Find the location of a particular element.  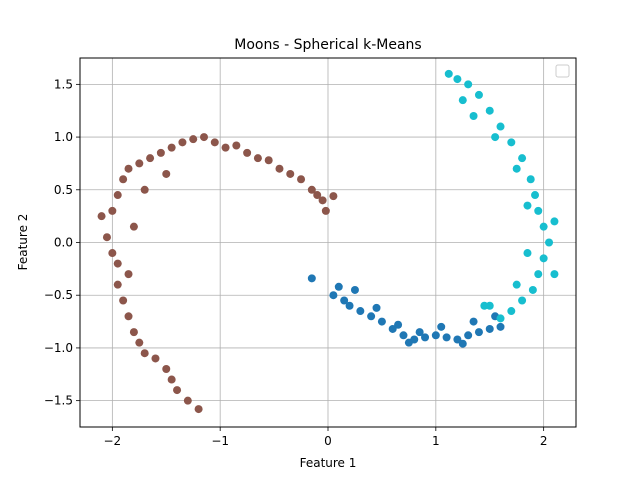

x-tick-label: 1 is located at coordinates (436, 441).